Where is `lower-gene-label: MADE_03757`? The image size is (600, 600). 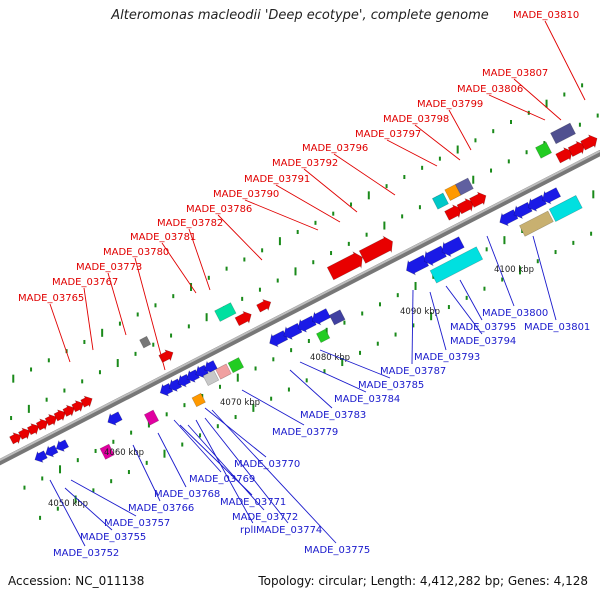
lower-gene-label: MADE_03757 is located at coordinates (137, 523).